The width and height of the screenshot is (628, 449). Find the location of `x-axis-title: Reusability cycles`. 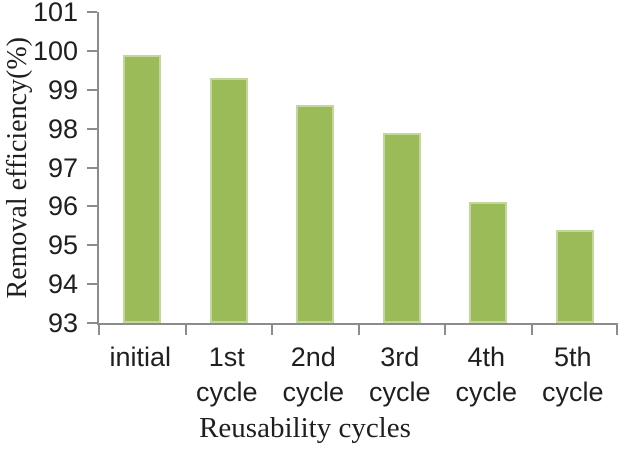

x-axis-title: Reusability cycles is located at coordinates (305, 428).